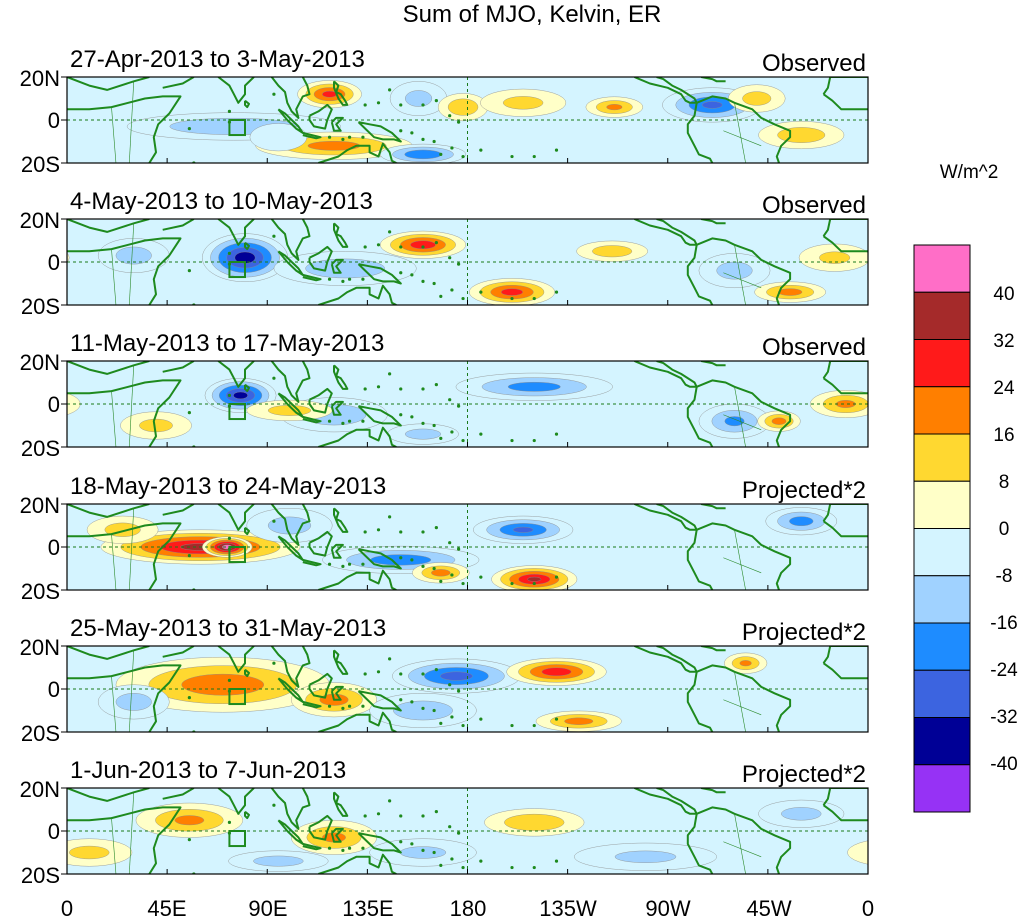 The width and height of the screenshot is (1021, 921). What do you see at coordinates (267, 908) in the screenshot?
I see `x-tick-label: 90E` at bounding box center [267, 908].